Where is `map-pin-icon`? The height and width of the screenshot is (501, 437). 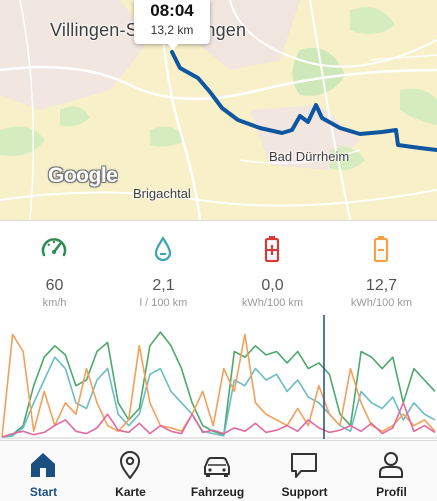 map-pin-icon is located at coordinates (130, 465).